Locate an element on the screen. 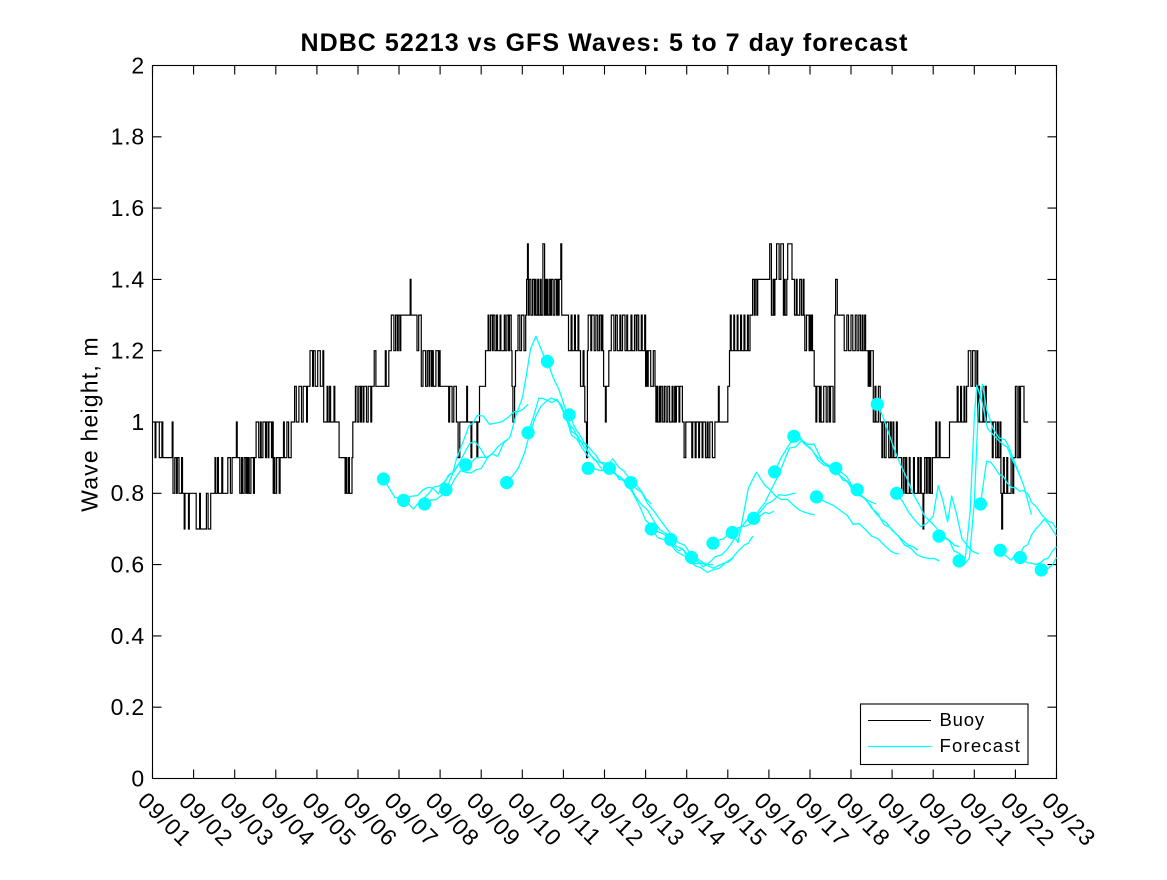  svg-text: 0.6 is located at coordinates (128, 565).